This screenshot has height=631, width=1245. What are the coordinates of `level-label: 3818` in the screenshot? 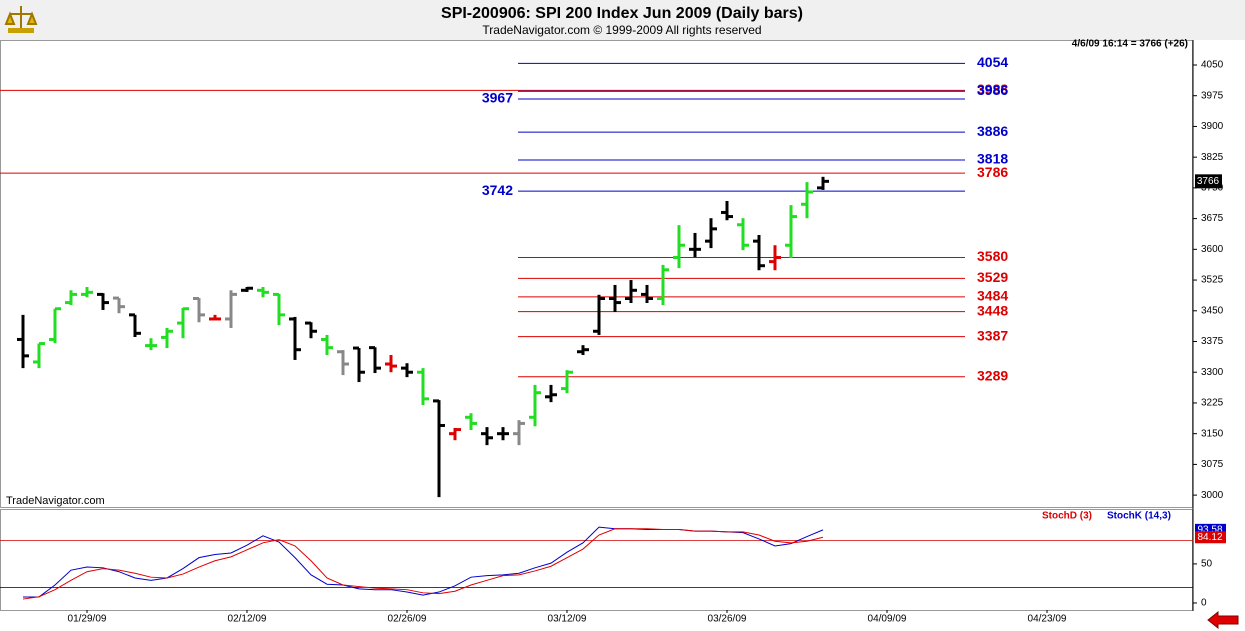 It's located at (992, 159).